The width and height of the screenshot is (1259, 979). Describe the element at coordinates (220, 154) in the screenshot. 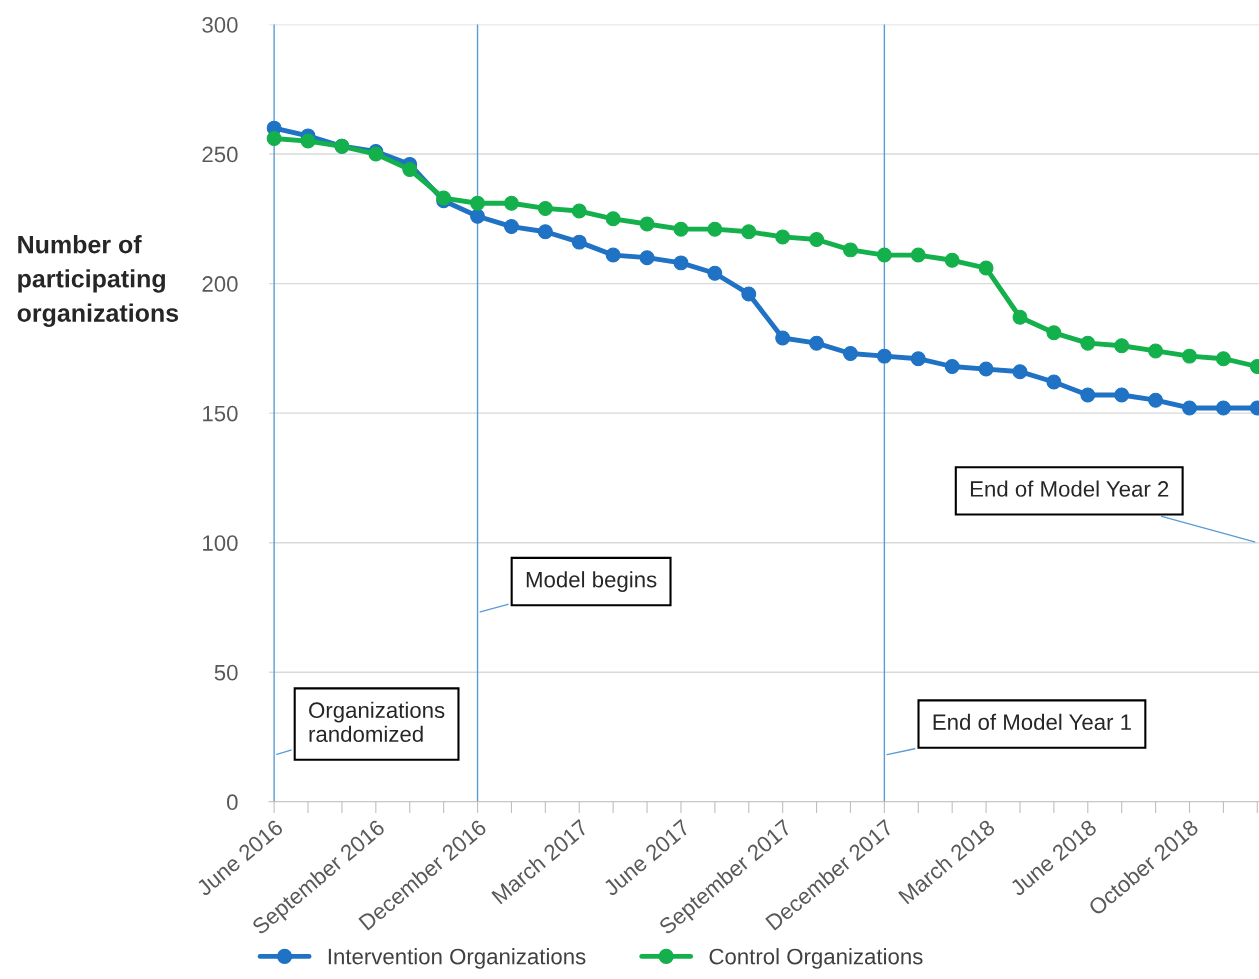

I see `y-tick-label: 250` at that location.